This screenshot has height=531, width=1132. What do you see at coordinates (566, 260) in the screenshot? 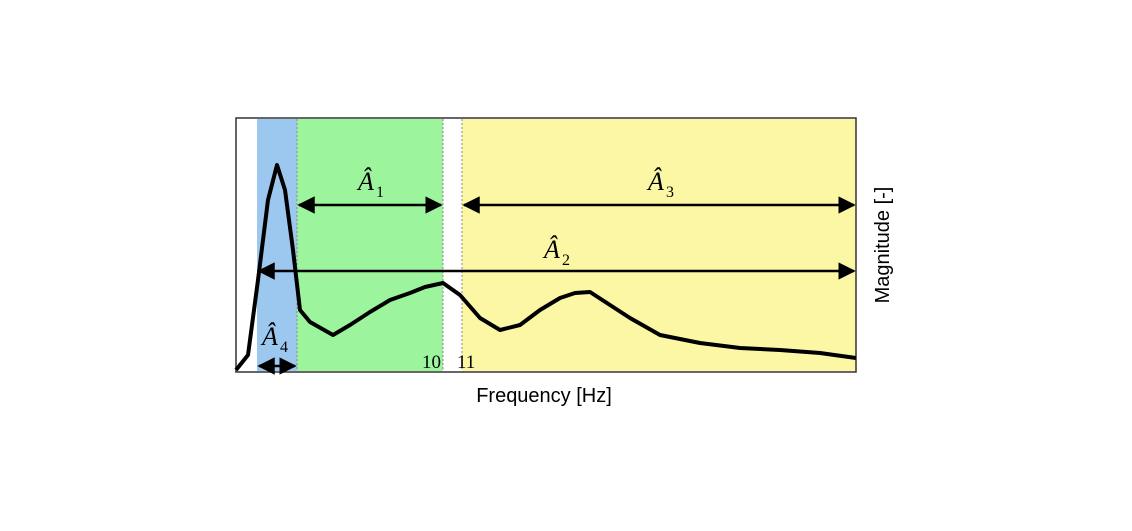
I see `band-subscript: 2` at bounding box center [566, 260].